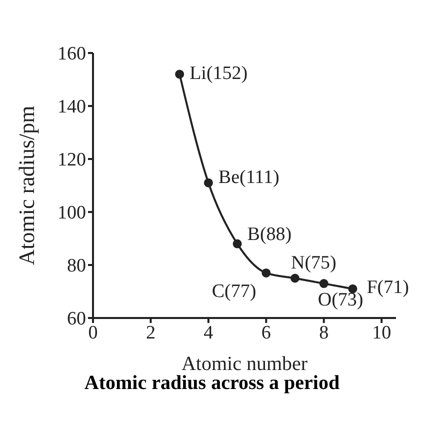 The width and height of the screenshot is (424, 421). I want to click on y-tick-label: 100, so click(72, 213).